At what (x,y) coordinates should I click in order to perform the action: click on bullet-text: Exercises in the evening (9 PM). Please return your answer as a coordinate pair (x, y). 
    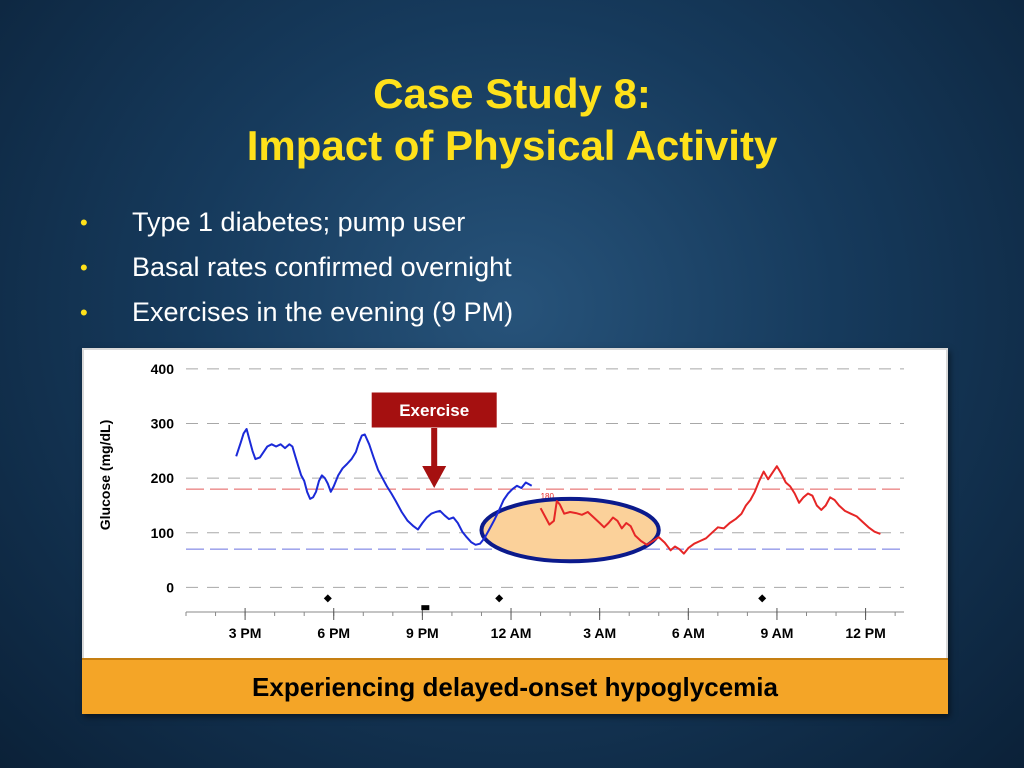
    Looking at the image, I should click on (323, 312).